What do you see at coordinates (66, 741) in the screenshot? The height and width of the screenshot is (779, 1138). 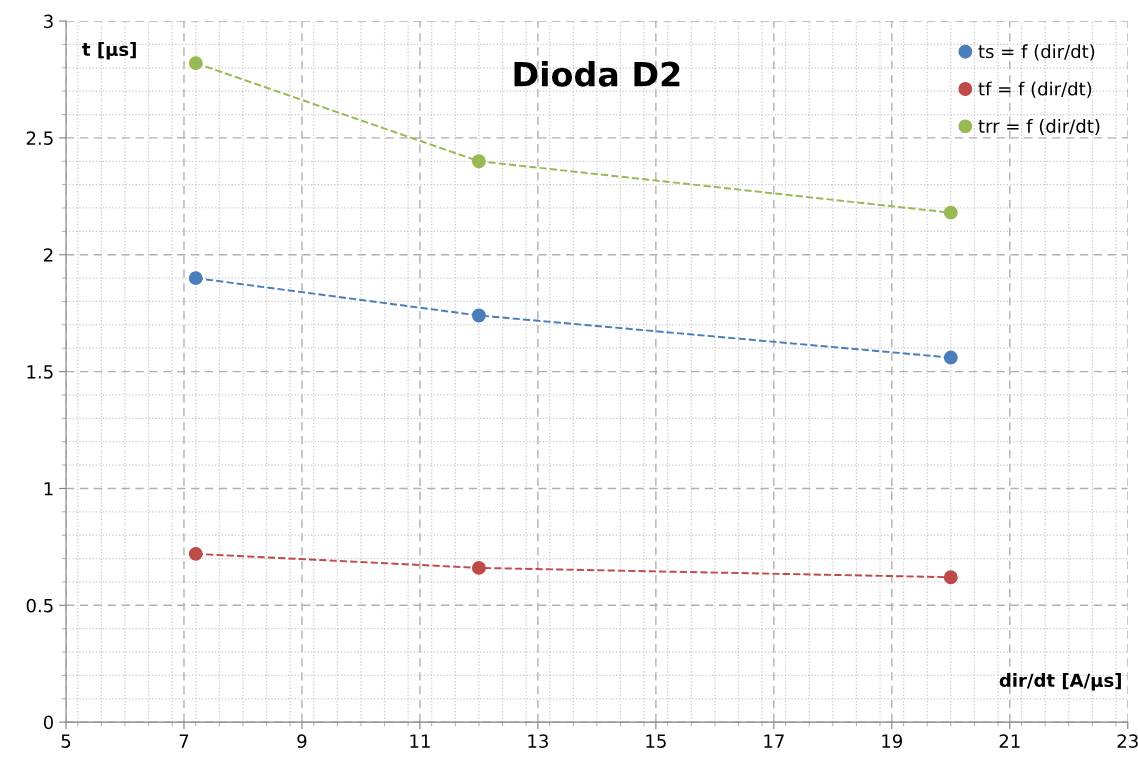 I see `x-tick-label: 5` at bounding box center [66, 741].